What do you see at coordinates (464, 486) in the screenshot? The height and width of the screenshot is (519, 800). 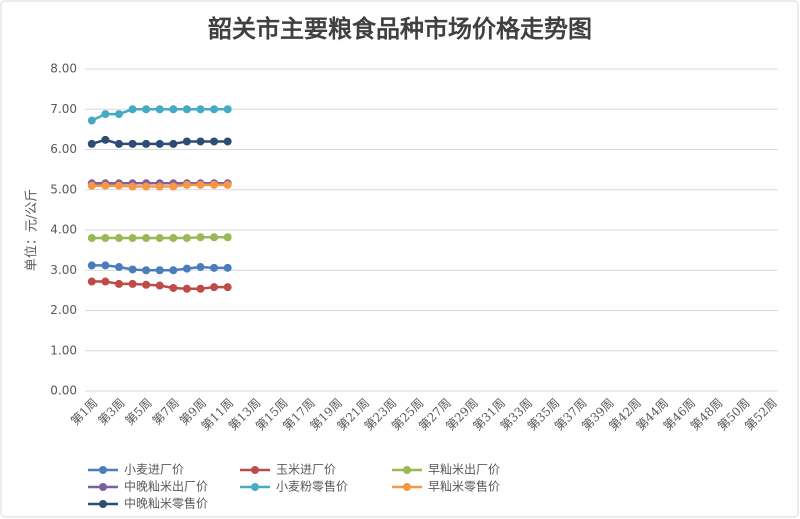 I see `legend-label: 早籼米零售价` at bounding box center [464, 486].